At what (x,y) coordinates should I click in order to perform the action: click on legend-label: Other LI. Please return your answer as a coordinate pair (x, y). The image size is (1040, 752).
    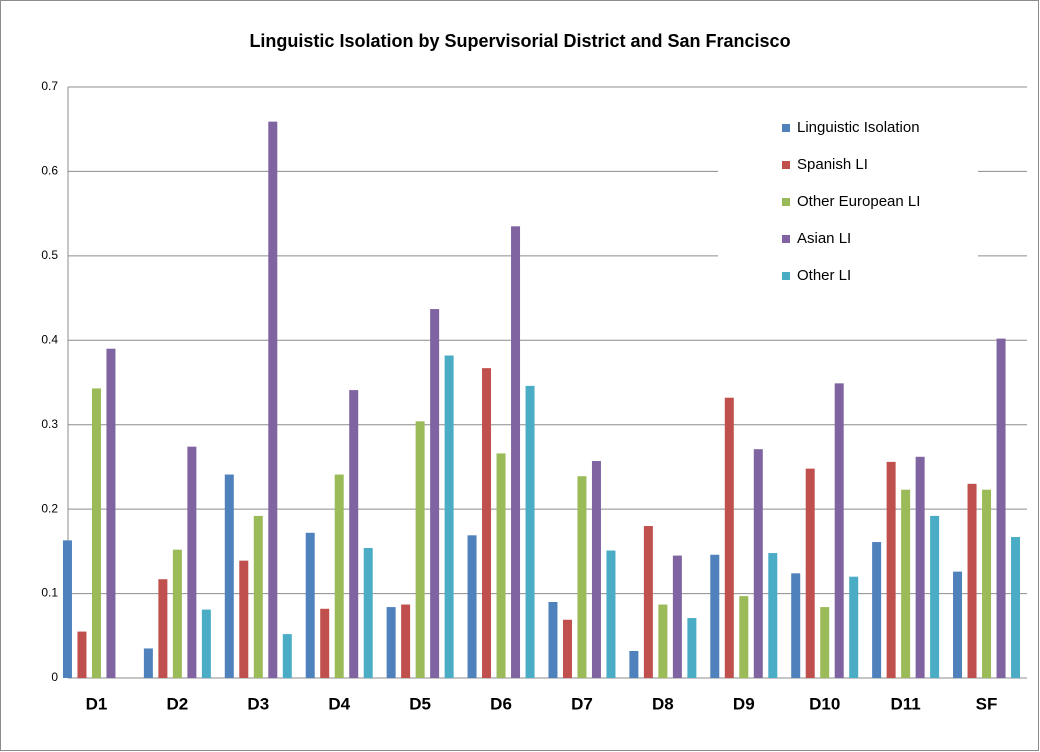
    Looking at the image, I should click on (824, 275).